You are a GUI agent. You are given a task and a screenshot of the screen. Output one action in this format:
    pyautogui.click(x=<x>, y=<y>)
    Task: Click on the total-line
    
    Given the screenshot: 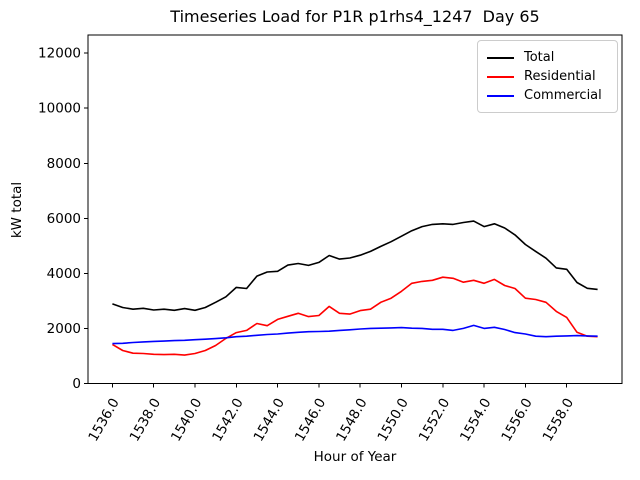 What is the action you would take?
    pyautogui.click(x=355, y=266)
    